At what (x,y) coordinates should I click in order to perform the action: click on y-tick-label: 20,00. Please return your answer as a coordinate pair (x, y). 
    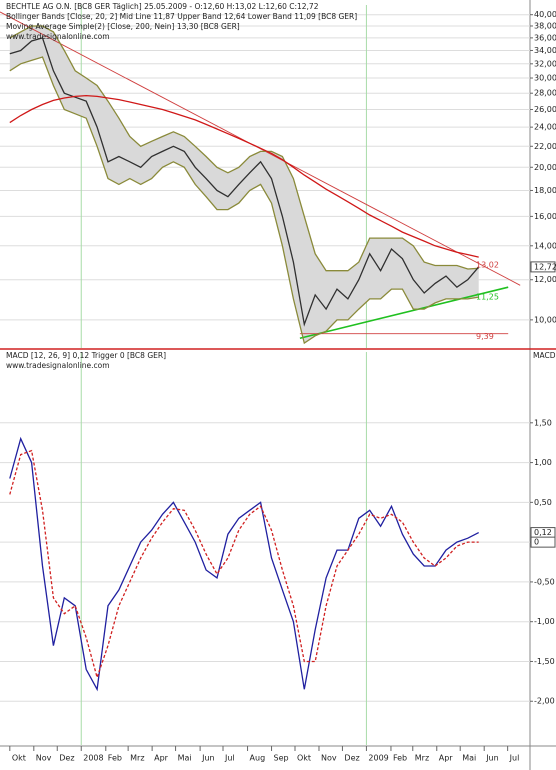
    Looking at the image, I should click on (545, 167).